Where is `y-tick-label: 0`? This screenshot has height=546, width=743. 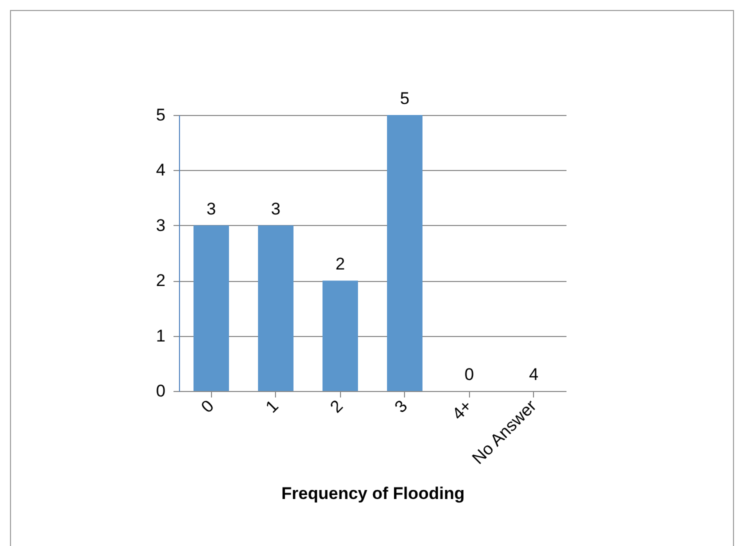 y-tick-label: 0 is located at coordinates (161, 391).